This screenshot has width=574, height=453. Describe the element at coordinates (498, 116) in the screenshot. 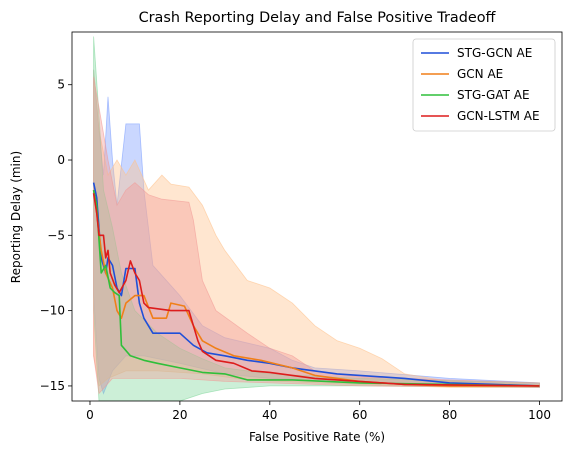

I see `legend-label: GCN-LSTM AE` at that location.